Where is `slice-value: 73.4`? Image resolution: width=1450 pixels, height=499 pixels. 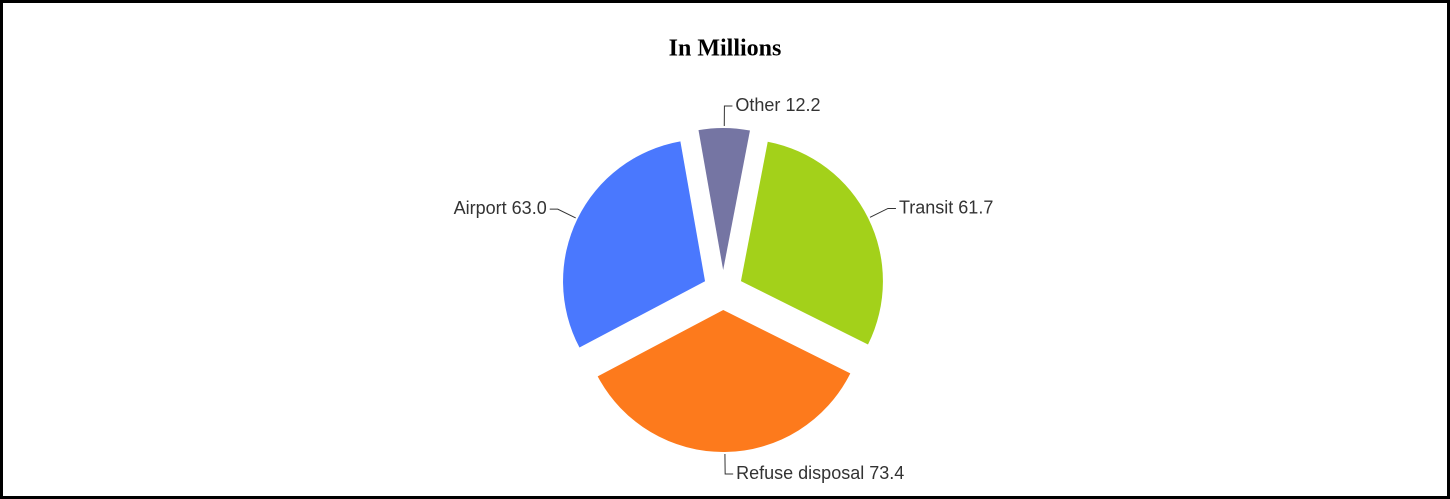
slice-value: 73.4 is located at coordinates (886, 473).